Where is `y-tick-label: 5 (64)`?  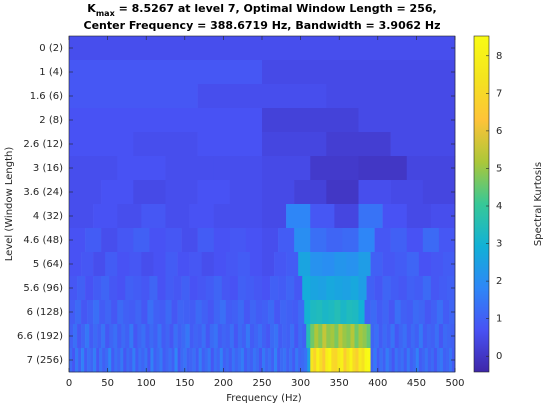
y-tick-label: 5 (64) is located at coordinates (48, 264).